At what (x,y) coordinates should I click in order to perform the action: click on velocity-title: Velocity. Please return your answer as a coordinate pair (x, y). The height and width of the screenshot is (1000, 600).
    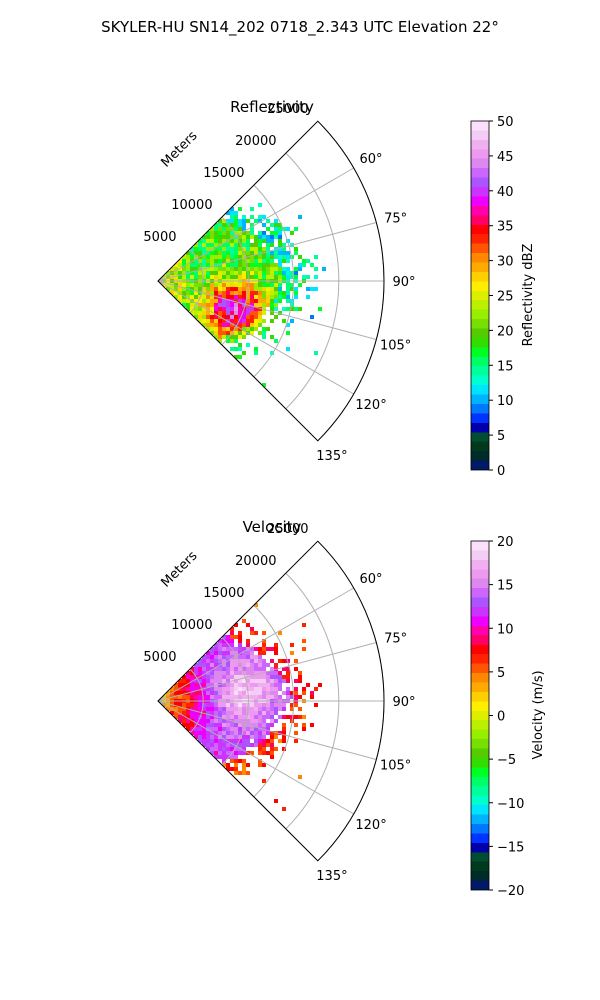
    Looking at the image, I should click on (272, 527).